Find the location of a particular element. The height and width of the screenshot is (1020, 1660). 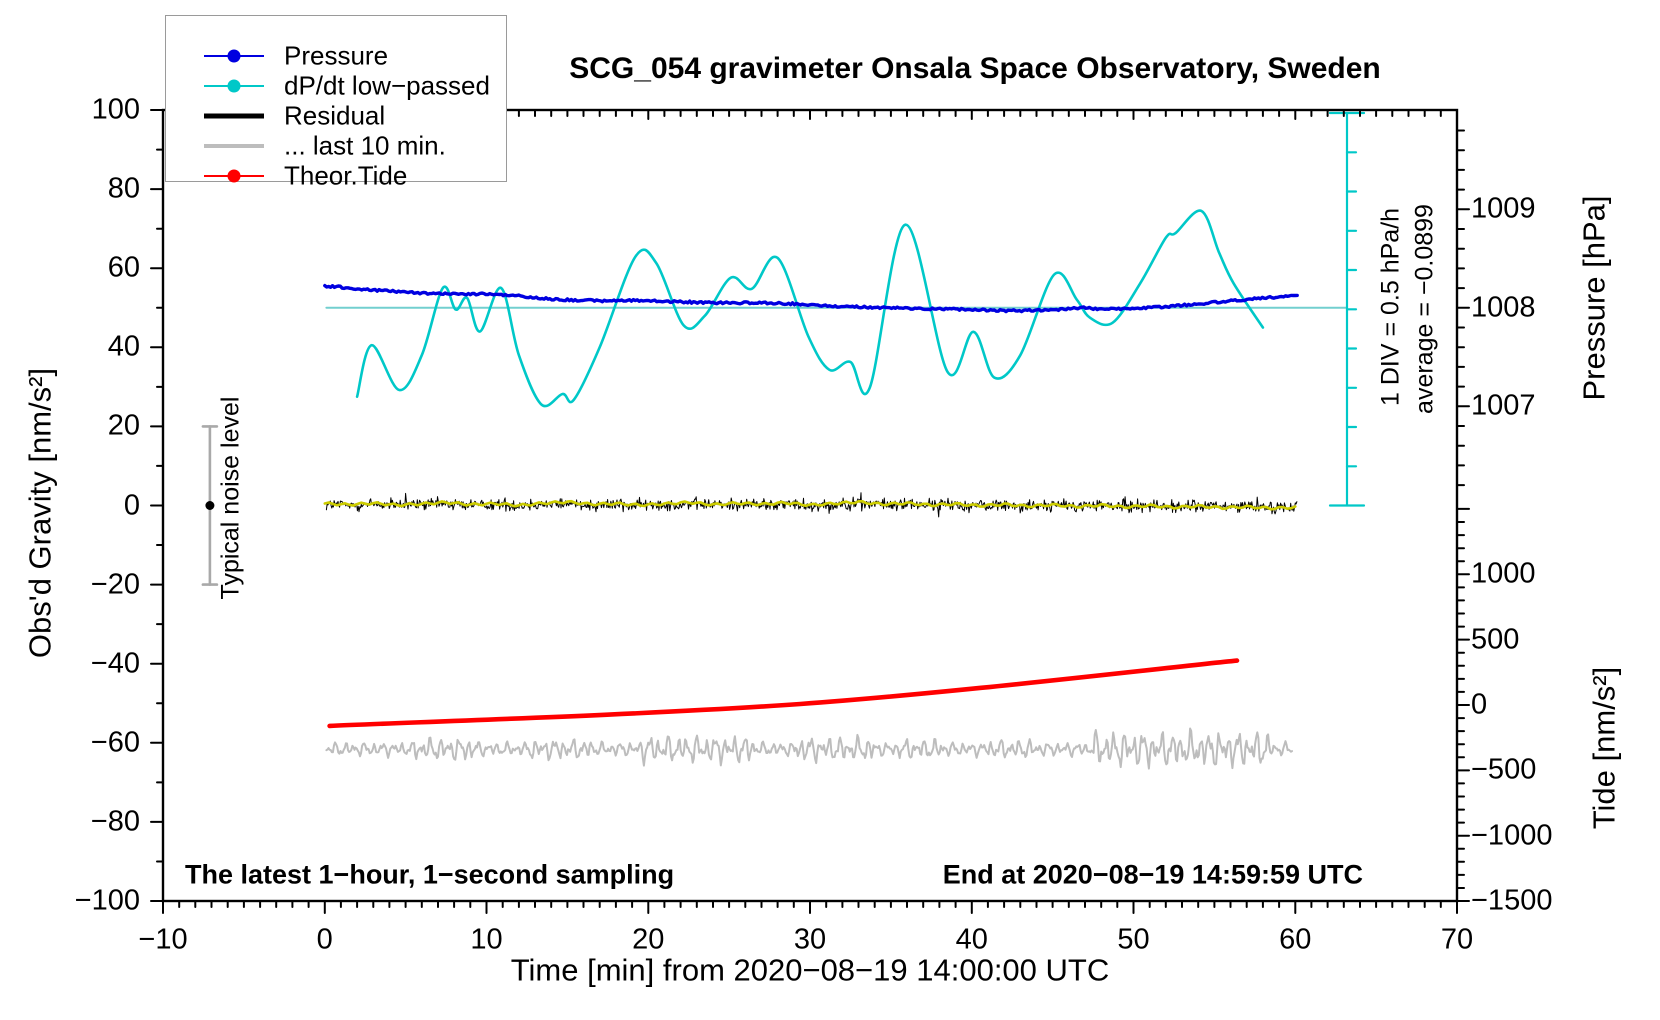

x-tick-label: 70 is located at coordinates (1457, 939).